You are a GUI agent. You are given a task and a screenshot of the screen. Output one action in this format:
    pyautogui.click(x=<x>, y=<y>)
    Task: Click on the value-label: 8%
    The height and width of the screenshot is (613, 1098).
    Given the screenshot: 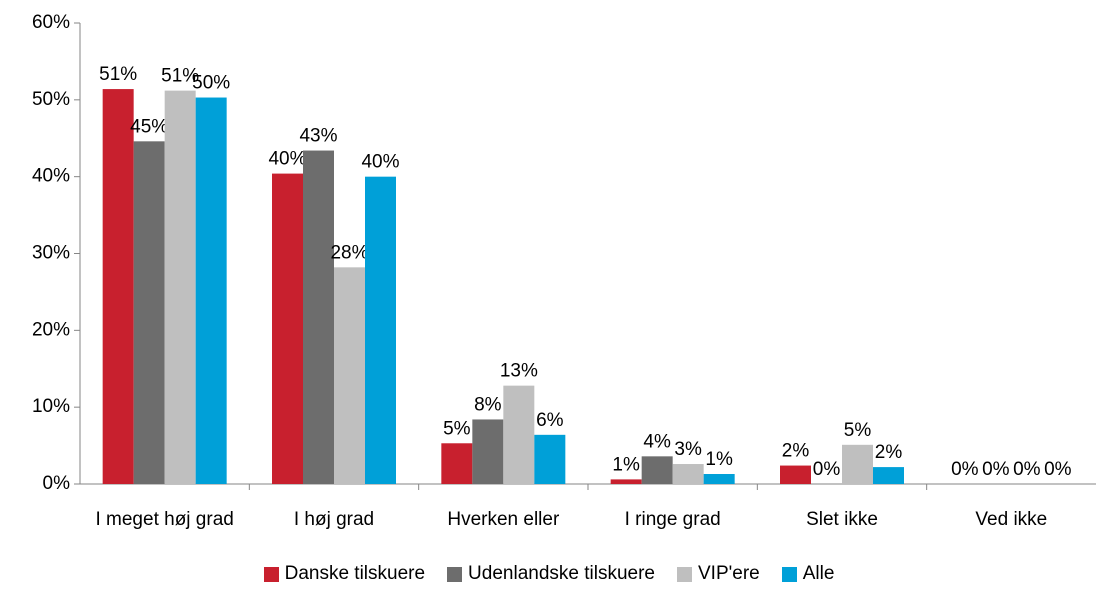 What is the action you would take?
    pyautogui.click(x=488, y=404)
    